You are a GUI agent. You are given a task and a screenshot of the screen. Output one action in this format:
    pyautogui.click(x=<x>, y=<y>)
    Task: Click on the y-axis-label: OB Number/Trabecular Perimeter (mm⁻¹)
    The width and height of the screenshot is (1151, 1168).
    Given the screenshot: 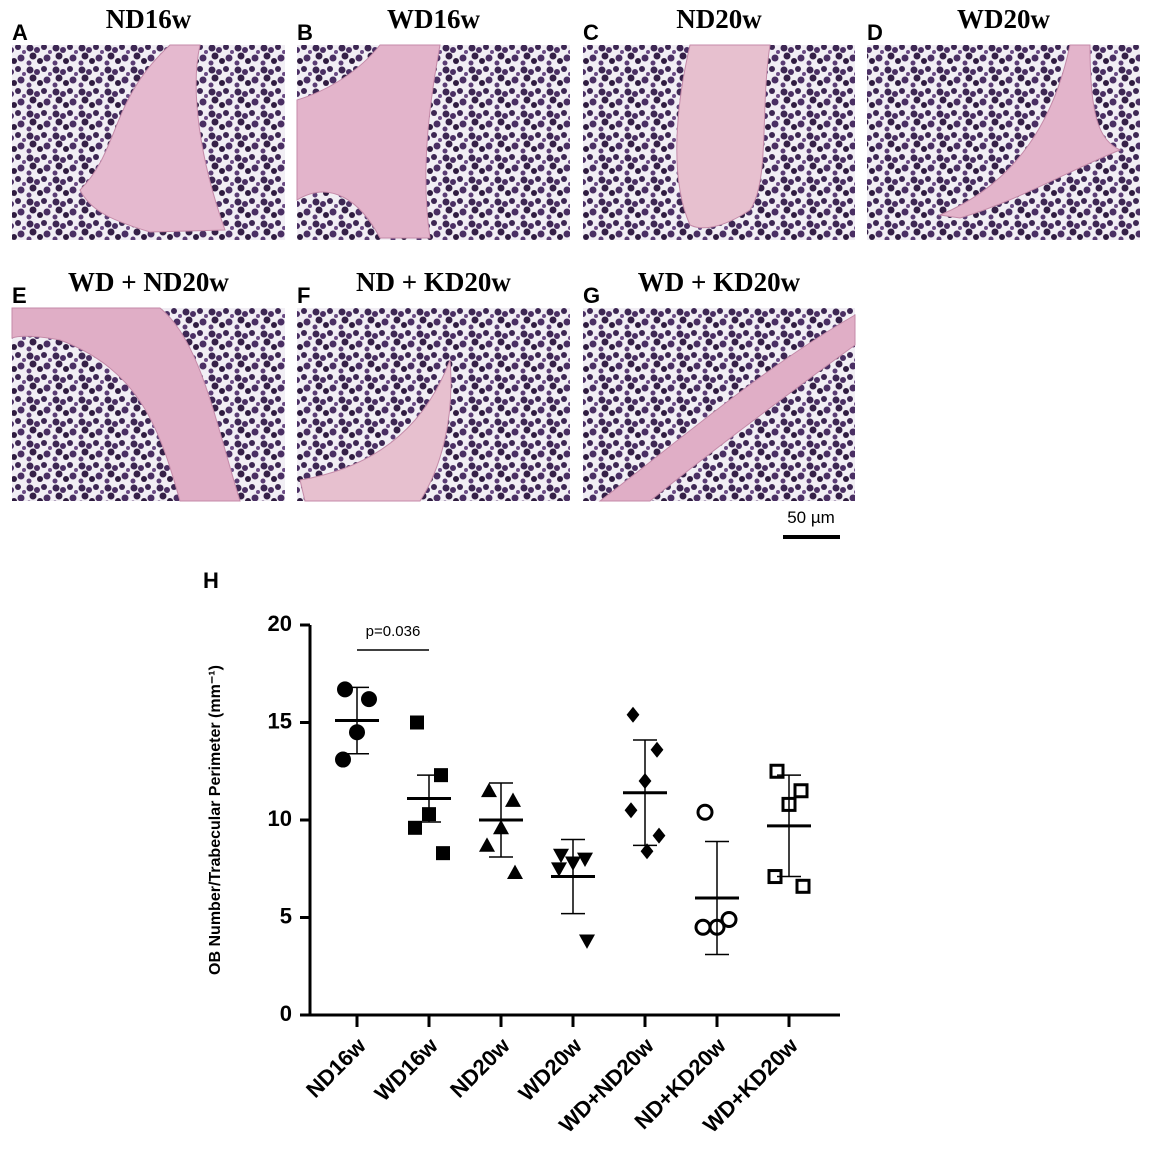 What is the action you would take?
    pyautogui.click(x=215, y=820)
    